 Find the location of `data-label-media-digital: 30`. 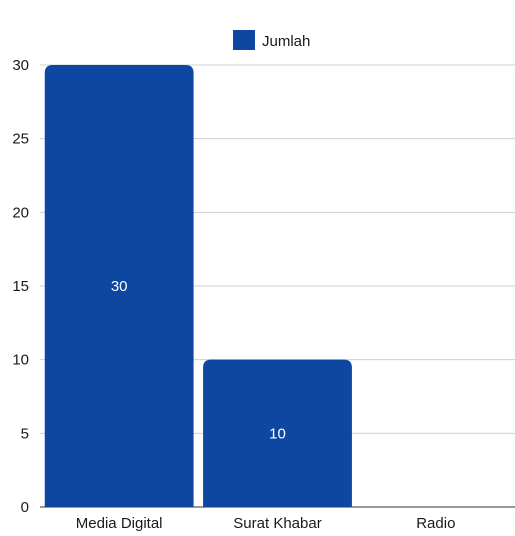

data-label-media-digital: 30 is located at coordinates (119, 286).